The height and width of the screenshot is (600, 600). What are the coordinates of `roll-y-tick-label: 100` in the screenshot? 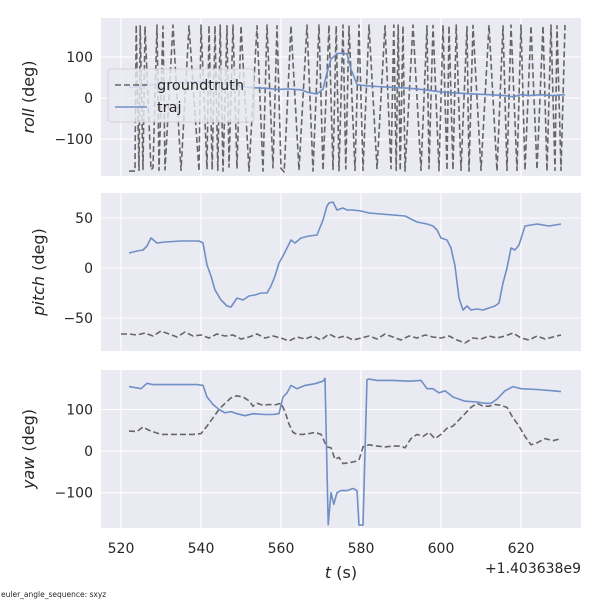 It's located at (79, 58).